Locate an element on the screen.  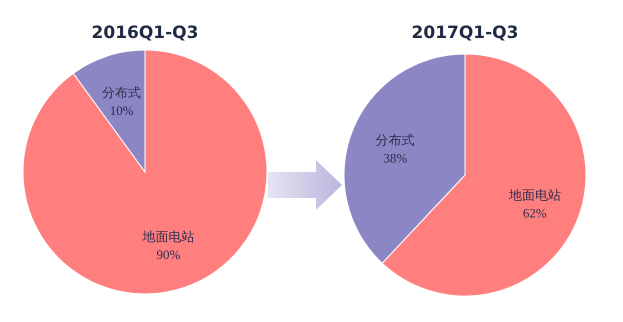
data-label: 10% is located at coordinates (122, 110).